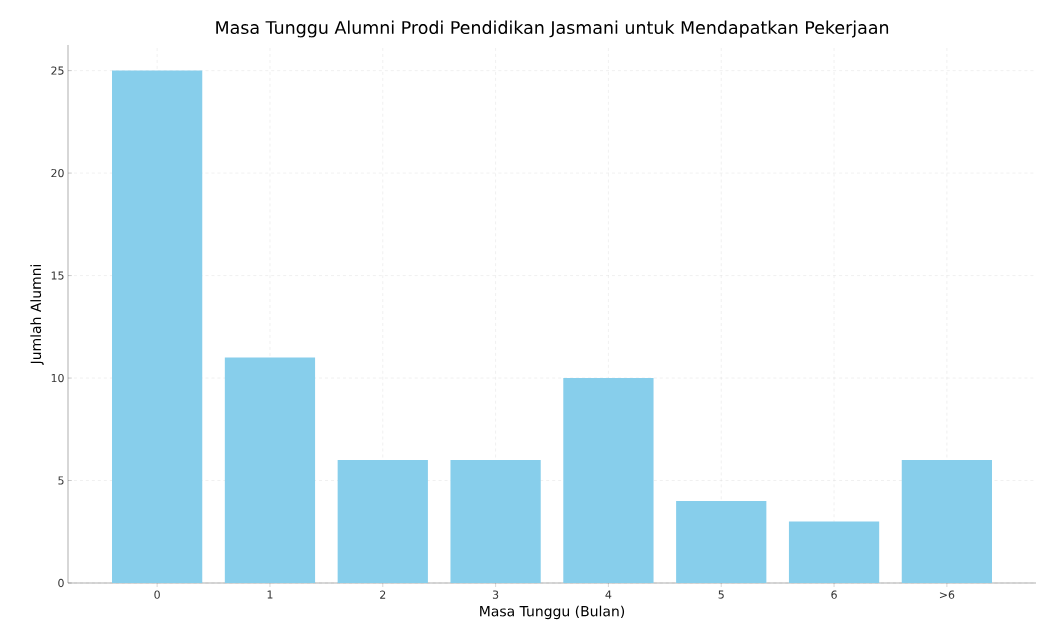  I want to click on x-tick-label: 2, so click(383, 594).